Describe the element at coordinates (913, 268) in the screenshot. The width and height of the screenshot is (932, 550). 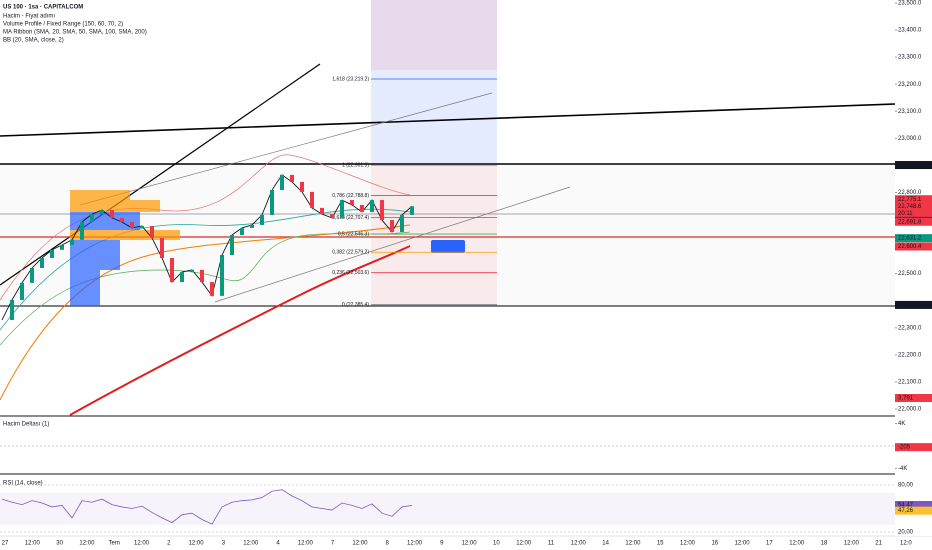
I see `price-axis` at that location.